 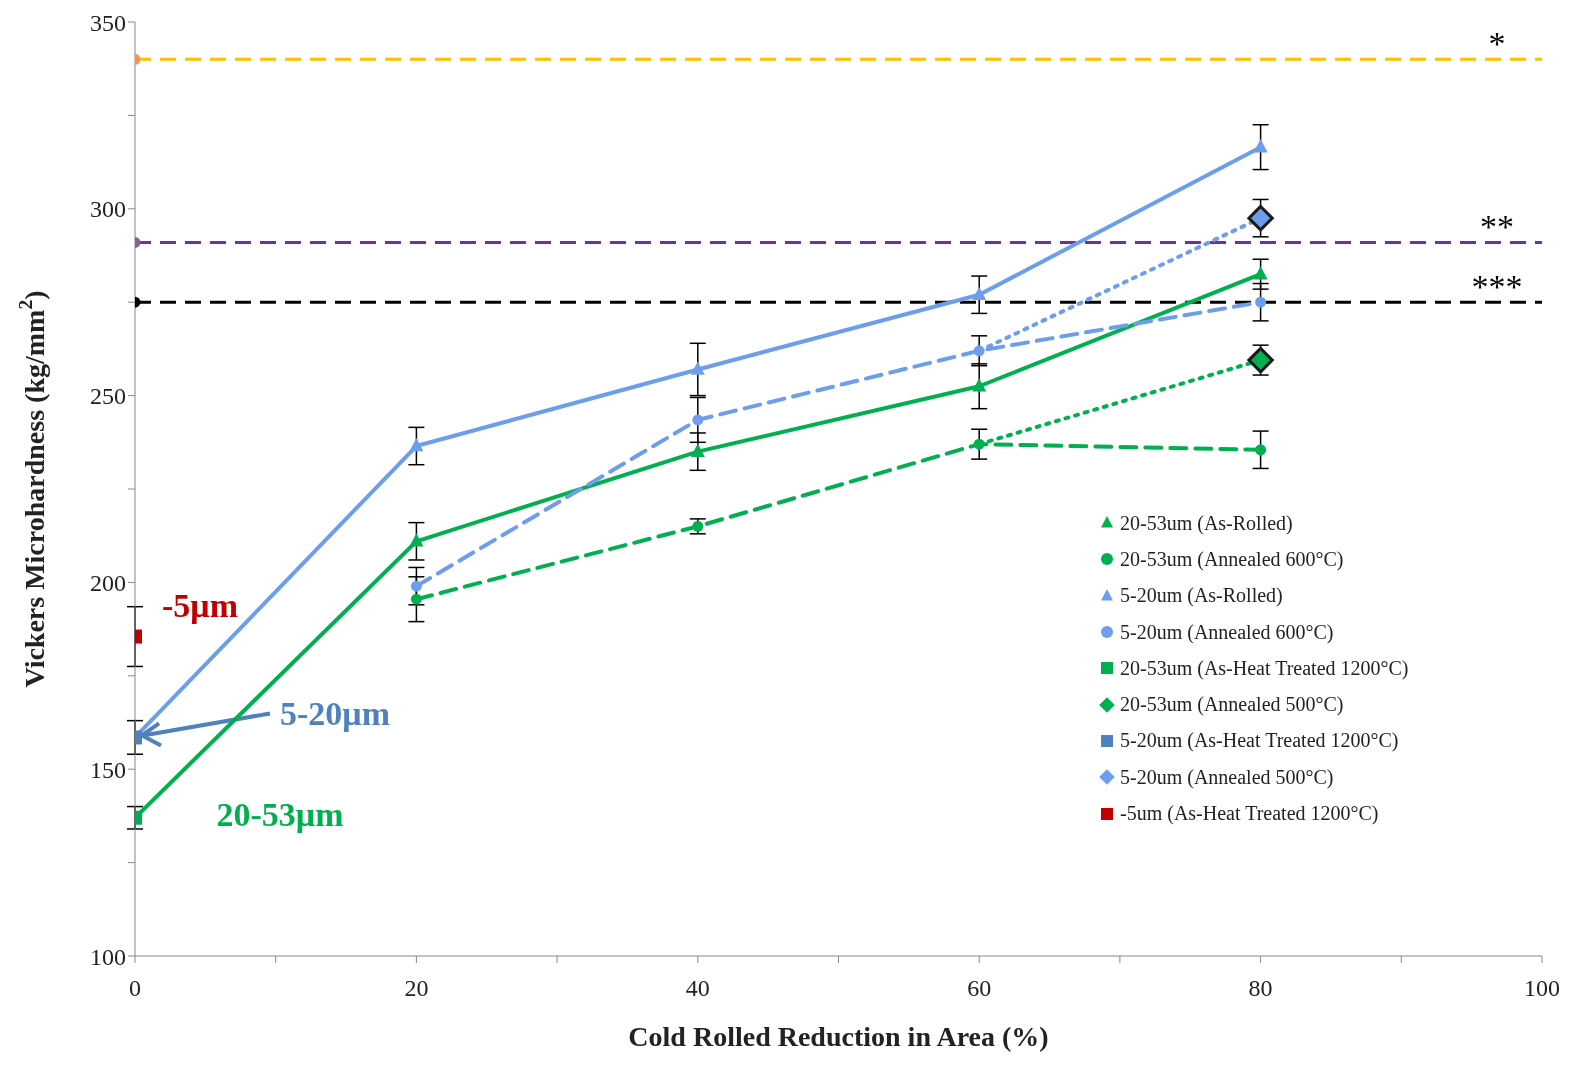 I want to click on ref-line-label: **, so click(x=1497, y=227).